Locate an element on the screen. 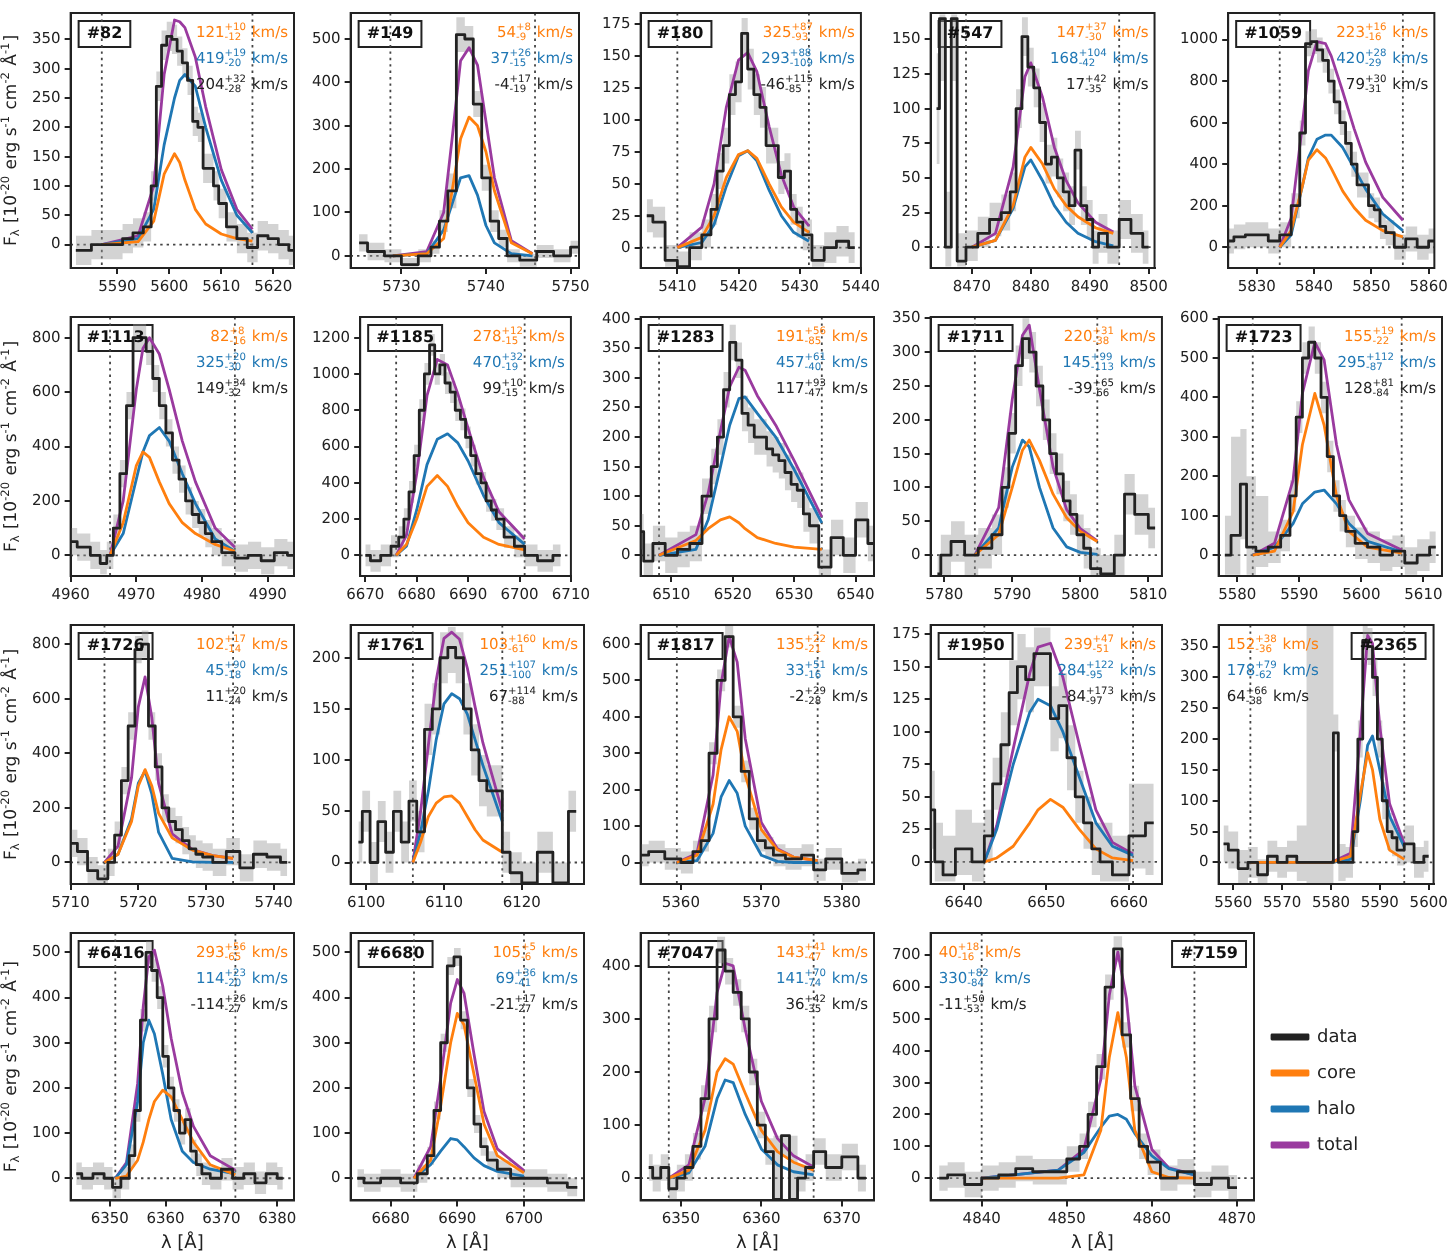 This screenshot has width=1452, height=1254. legend-label: data is located at coordinates (1337, 1037).